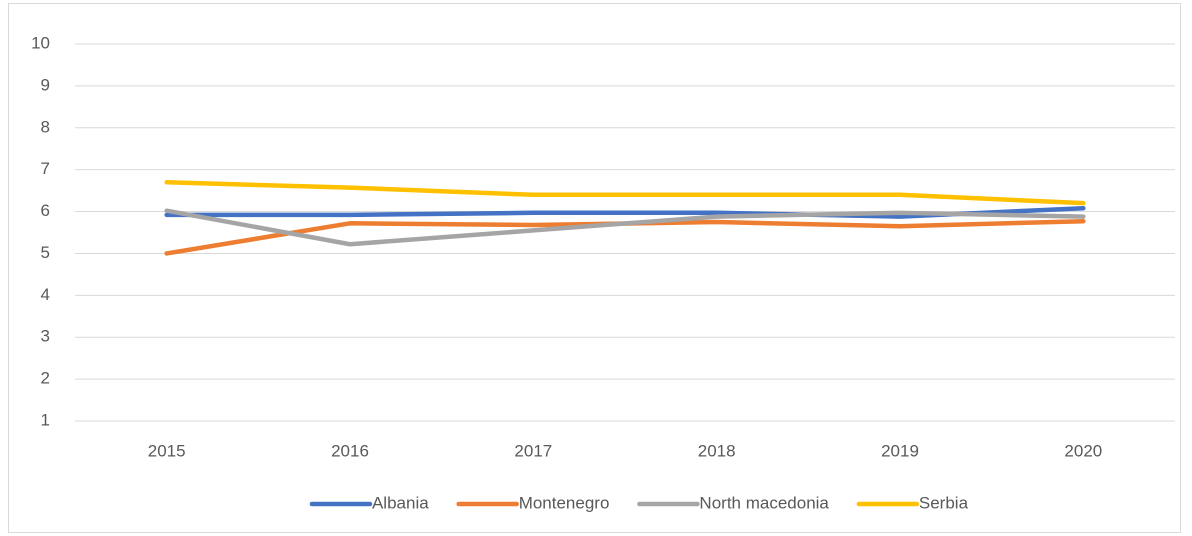 This screenshot has width=1192, height=536. Describe the element at coordinates (1083, 450) in the screenshot. I see `x-tick-label: 2020` at that location.